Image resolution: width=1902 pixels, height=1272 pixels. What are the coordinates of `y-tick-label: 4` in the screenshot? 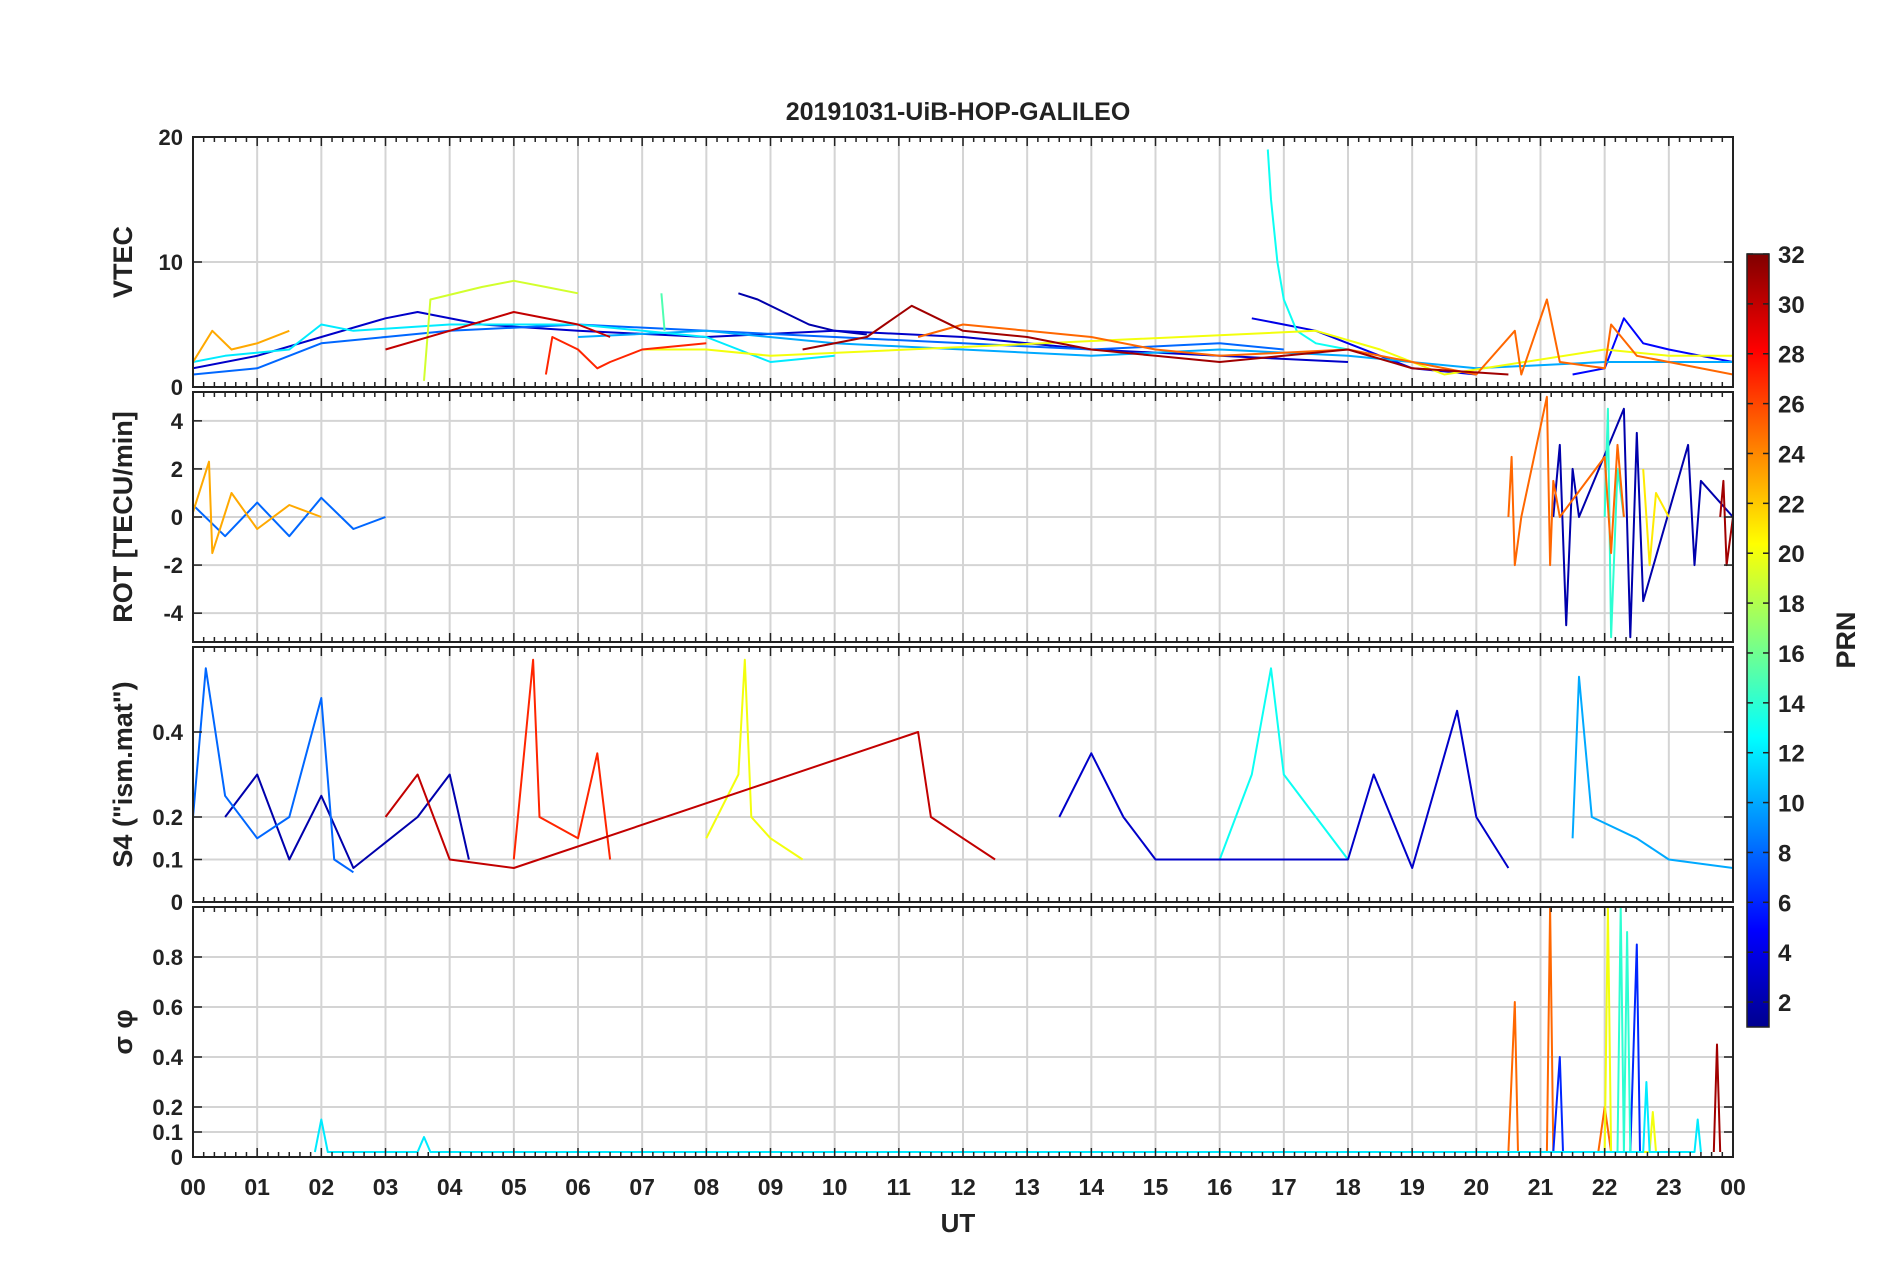 It's located at (177, 421).